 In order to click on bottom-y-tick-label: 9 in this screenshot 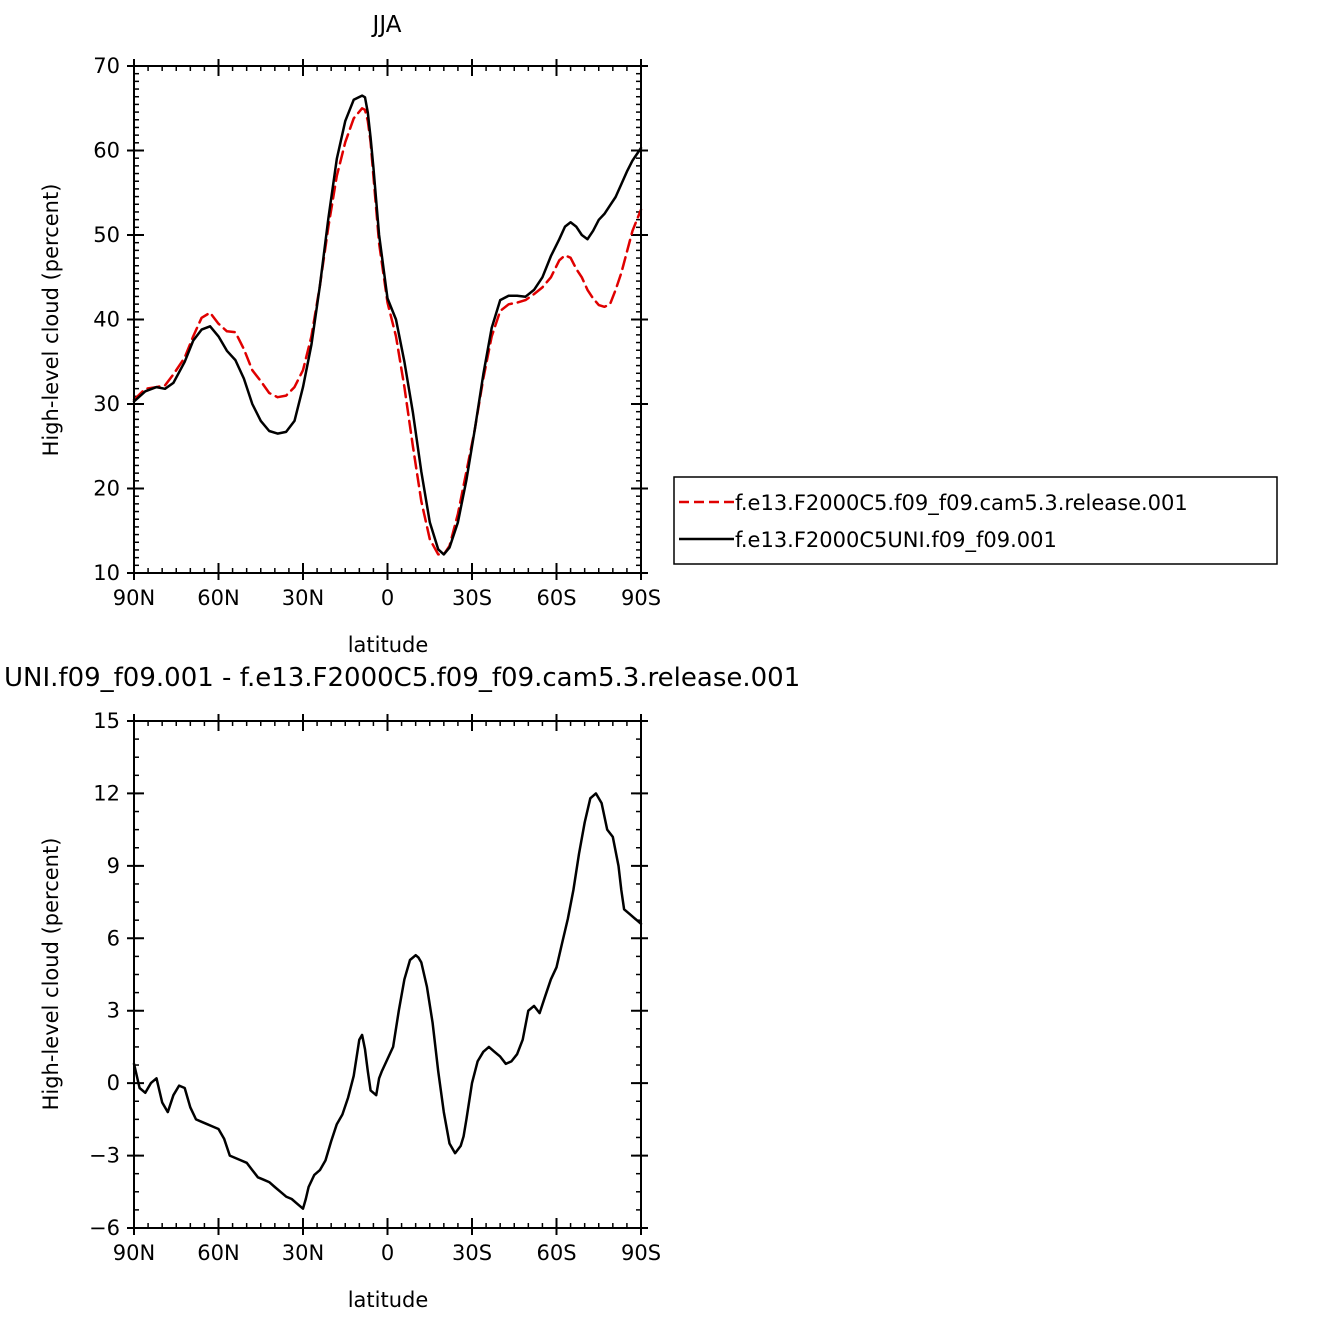, I will do `click(113, 866)`.